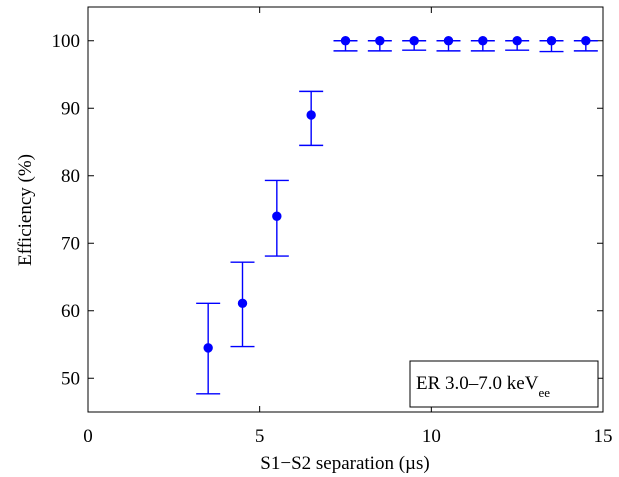 This screenshot has height=477, width=619. I want to click on annotation-main: ER 3.0–7.0 keV, so click(477, 383).